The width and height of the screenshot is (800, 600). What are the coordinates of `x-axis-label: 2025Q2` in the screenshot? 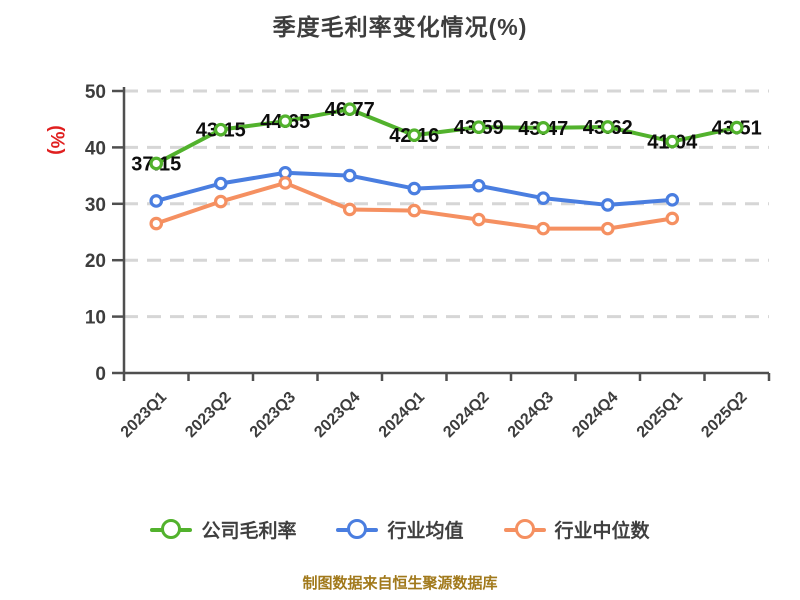 It's located at (724, 415).